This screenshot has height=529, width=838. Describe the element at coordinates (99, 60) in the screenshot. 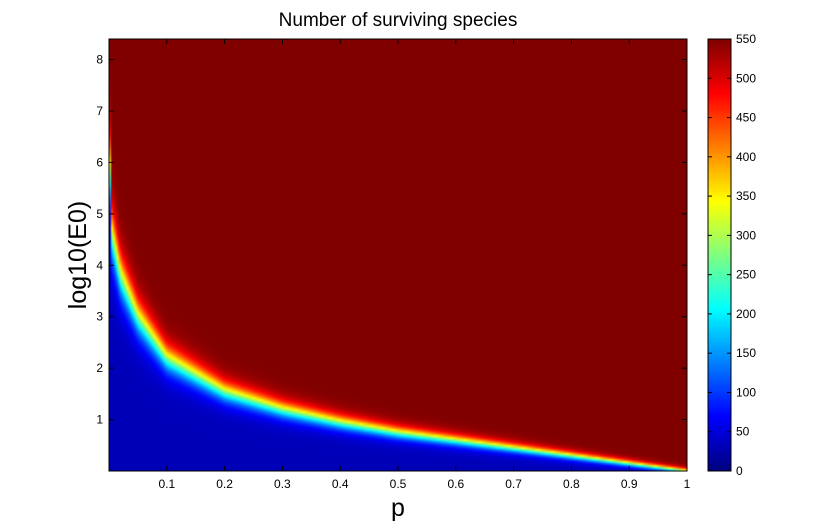

I see `y-tick-label: 8` at that location.